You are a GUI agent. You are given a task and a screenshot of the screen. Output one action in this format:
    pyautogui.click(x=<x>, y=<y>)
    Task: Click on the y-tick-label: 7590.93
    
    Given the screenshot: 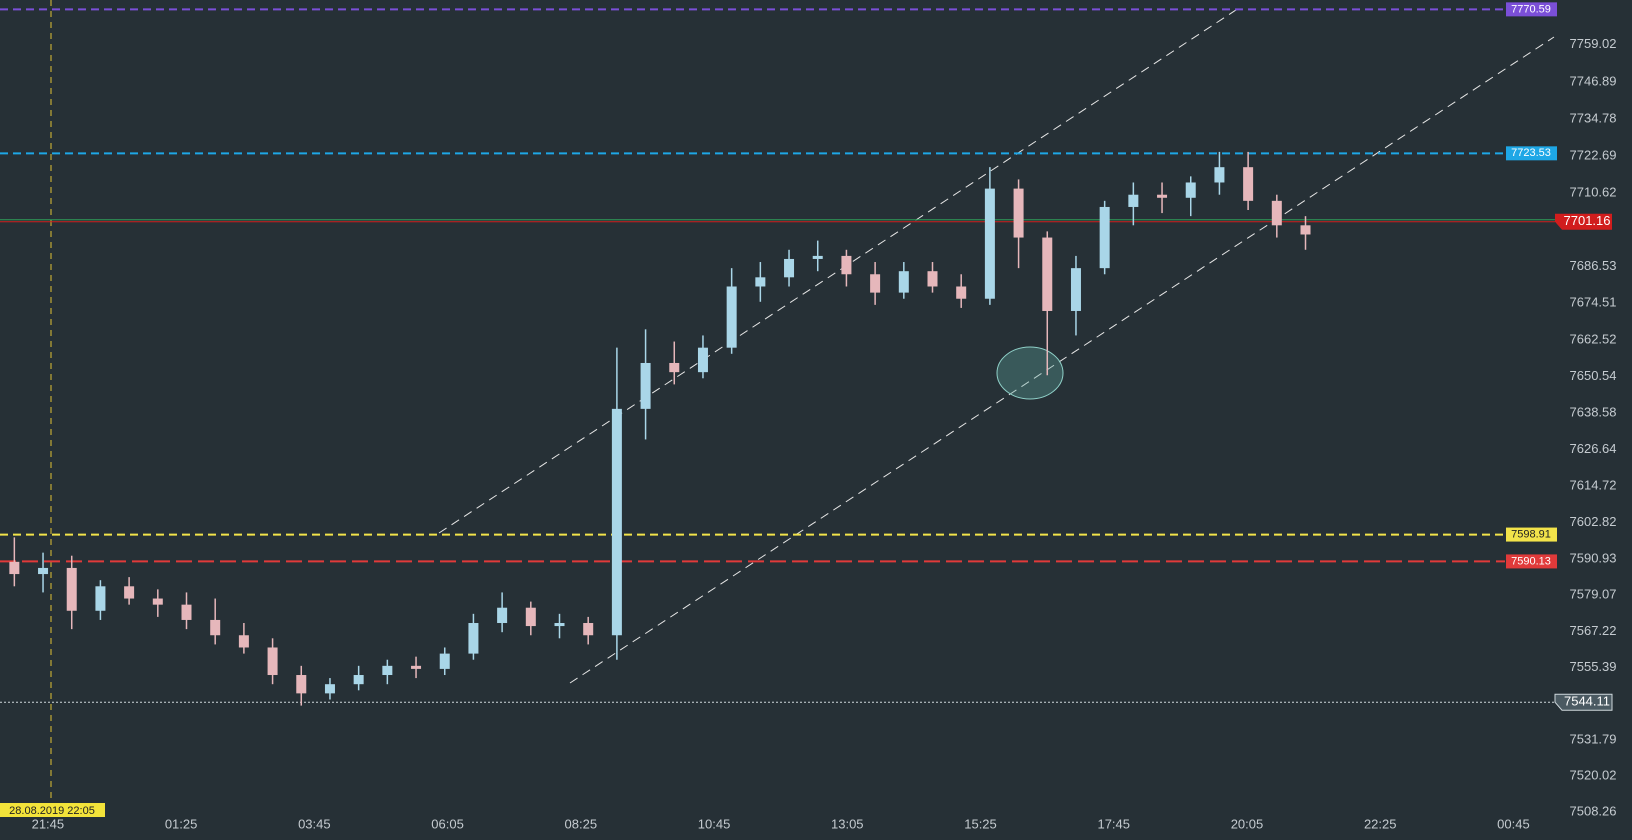 What is the action you would take?
    pyautogui.click(x=1593, y=557)
    